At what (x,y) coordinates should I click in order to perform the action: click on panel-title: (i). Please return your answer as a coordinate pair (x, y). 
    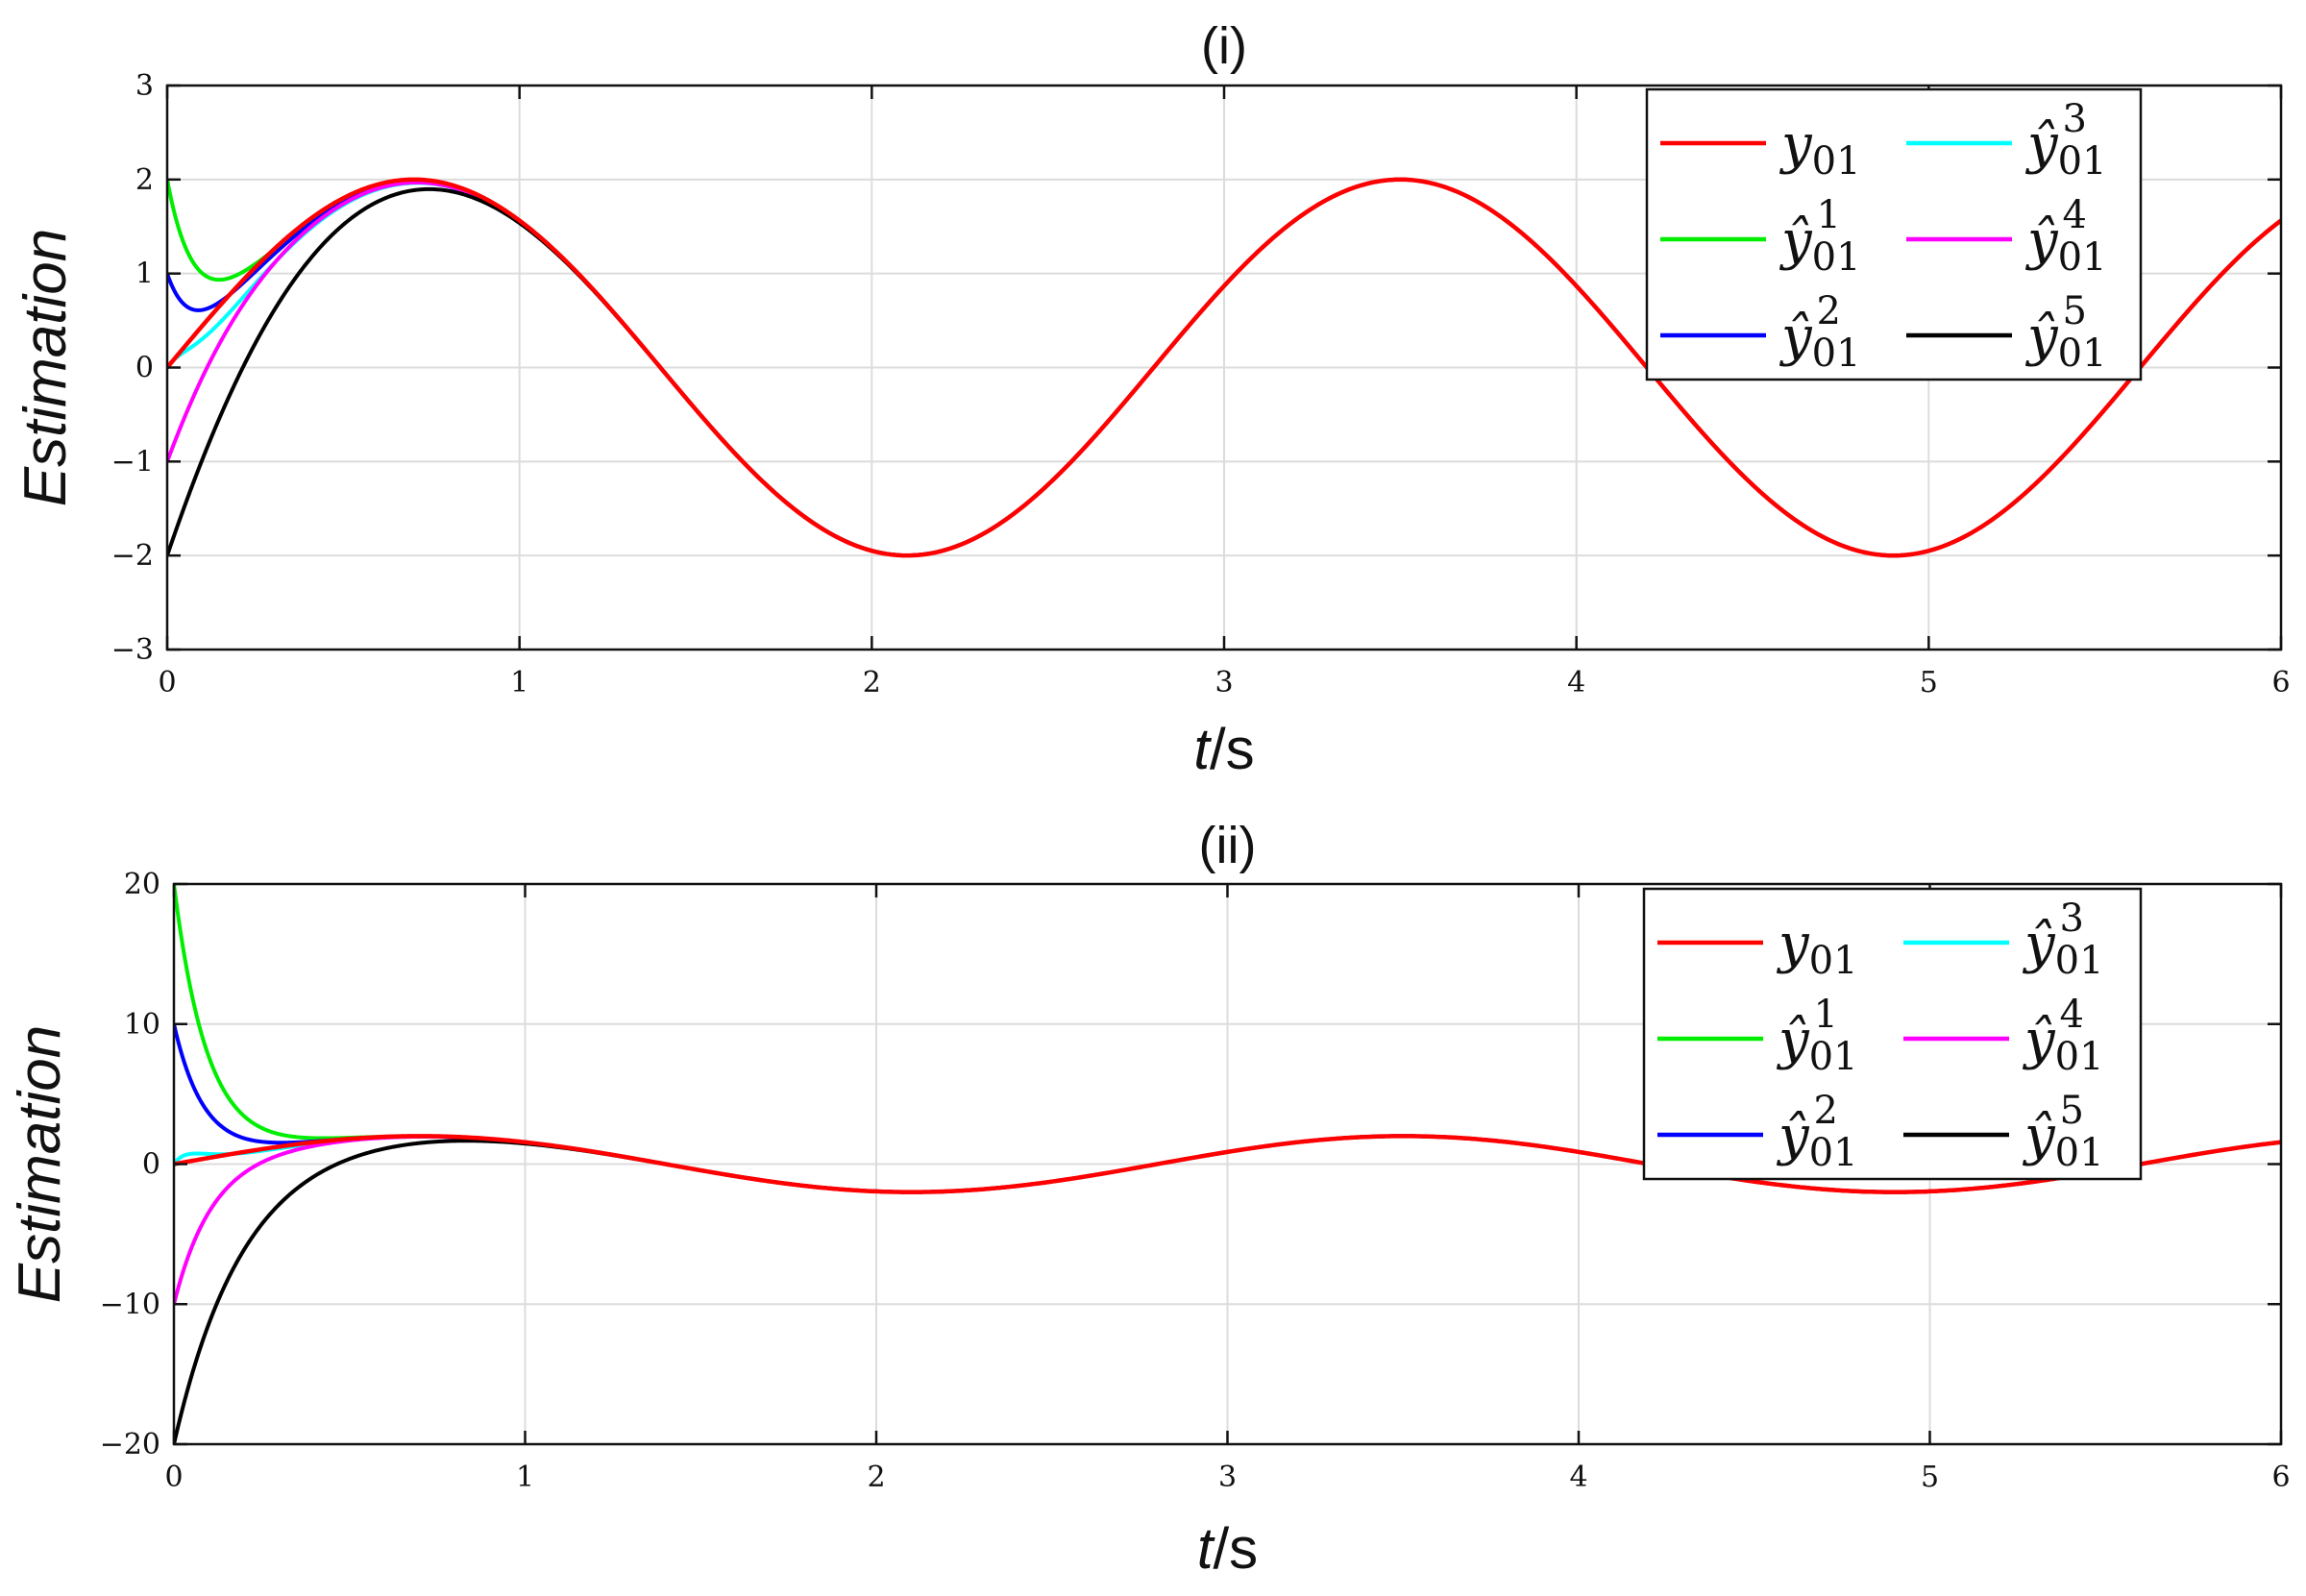
    Looking at the image, I should click on (1224, 46).